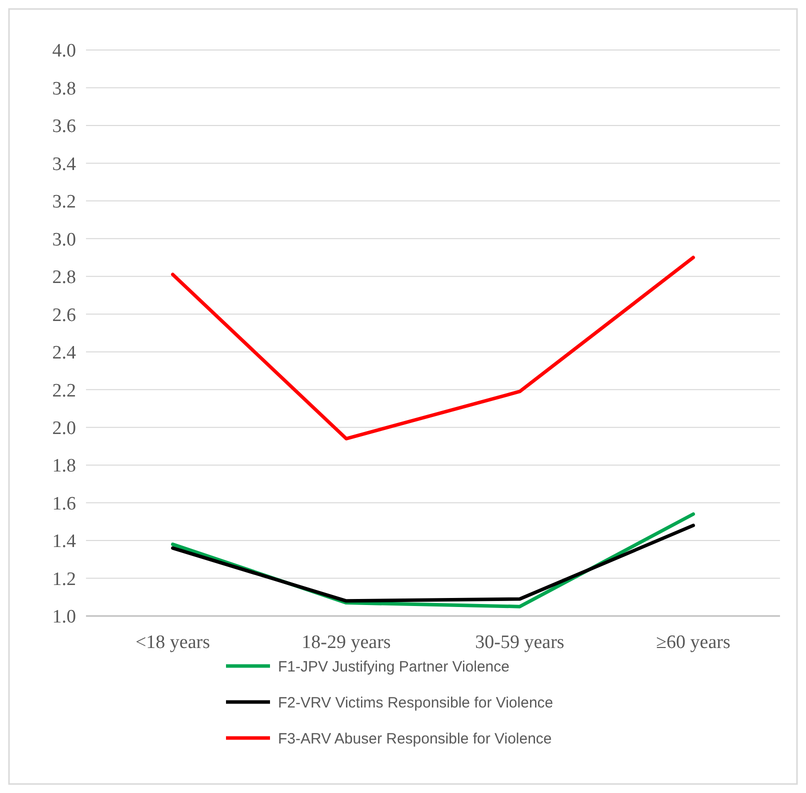 The height and width of the screenshot is (793, 806). I want to click on y-tick-label: 1.8, so click(64, 466).